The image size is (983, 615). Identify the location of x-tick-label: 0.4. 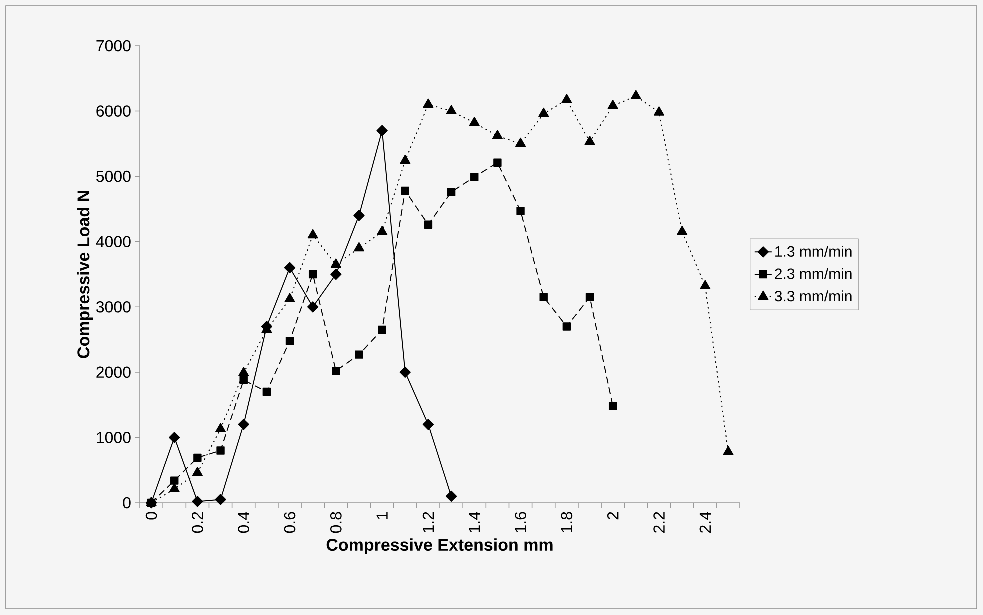
(244, 523).